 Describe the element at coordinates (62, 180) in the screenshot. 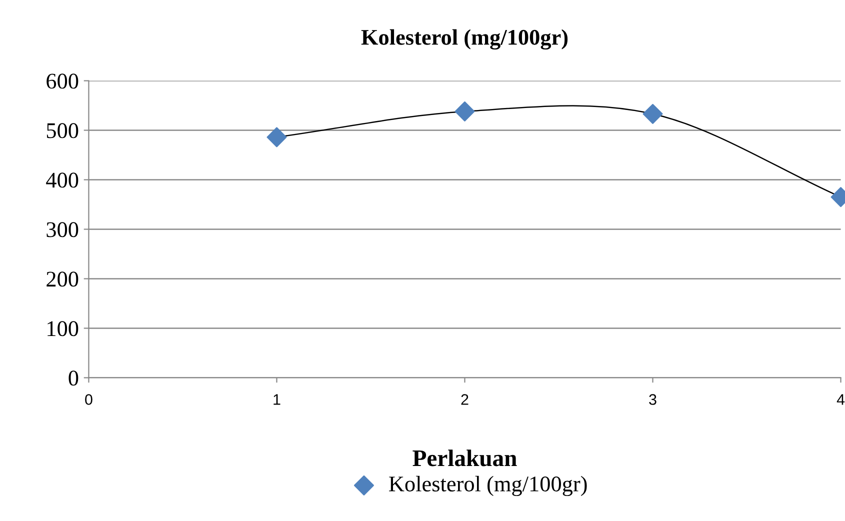

I see `y-tick-label: 400` at that location.